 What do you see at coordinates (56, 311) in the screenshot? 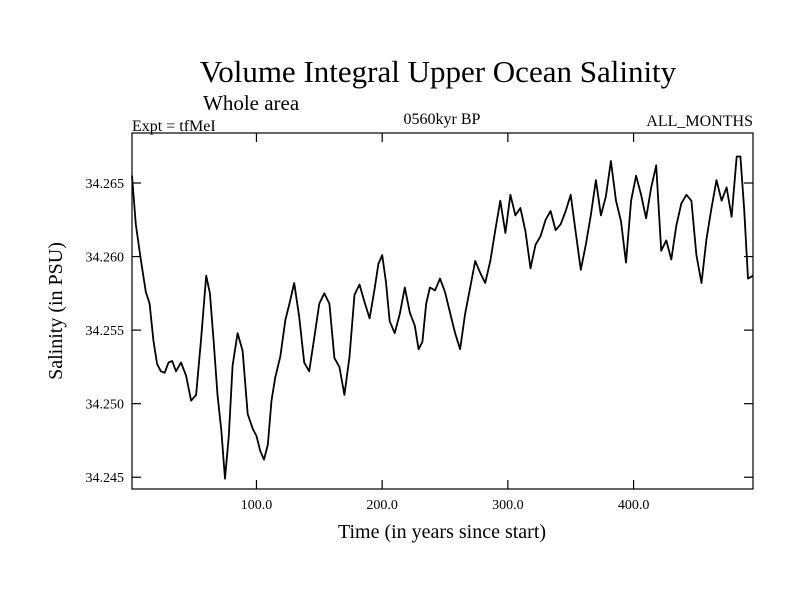
I see `y-axis-label: Salinity (in PSU)` at bounding box center [56, 311].